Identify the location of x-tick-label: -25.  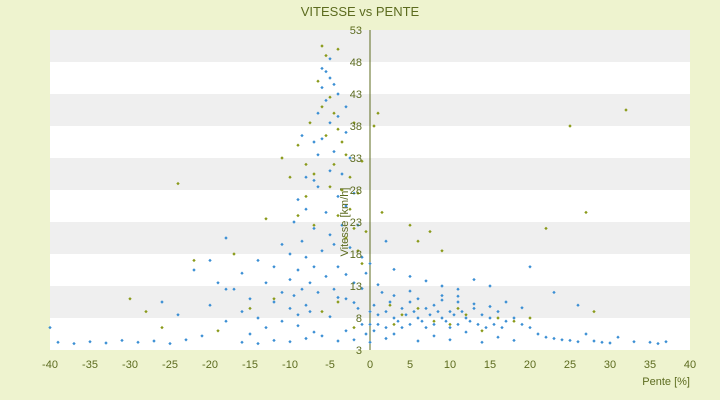
(170, 365).